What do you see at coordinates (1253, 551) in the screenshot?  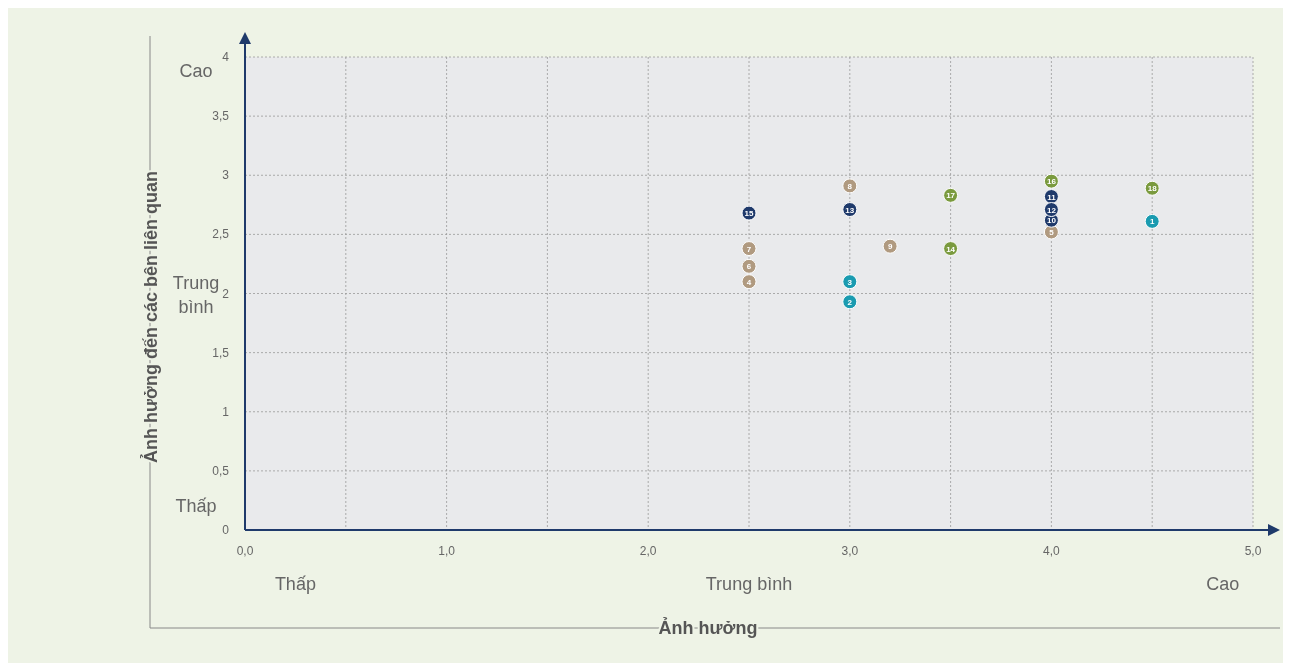 I see `x-tick-label: 5,0` at bounding box center [1253, 551].